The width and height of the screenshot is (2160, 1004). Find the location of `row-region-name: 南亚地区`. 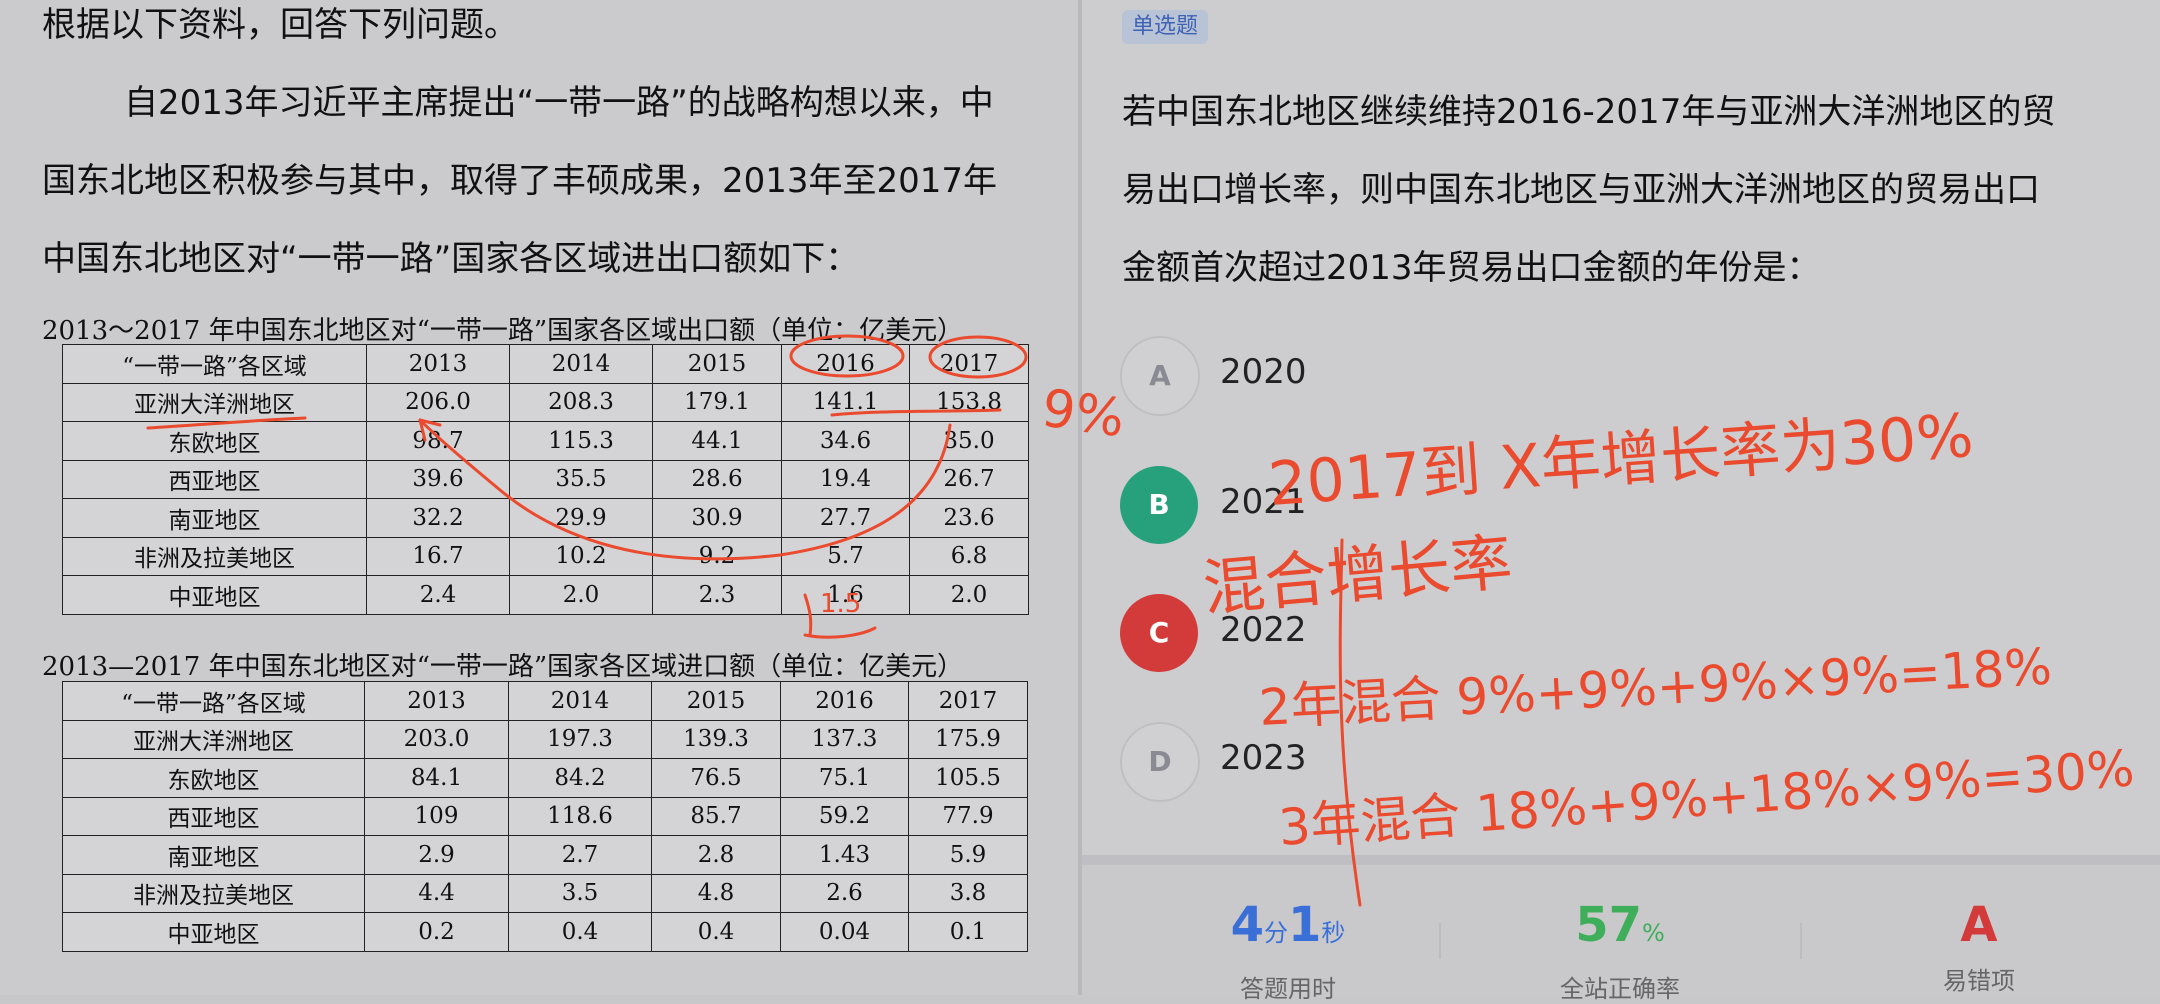

row-region-name: 南亚地区 is located at coordinates (213, 855).